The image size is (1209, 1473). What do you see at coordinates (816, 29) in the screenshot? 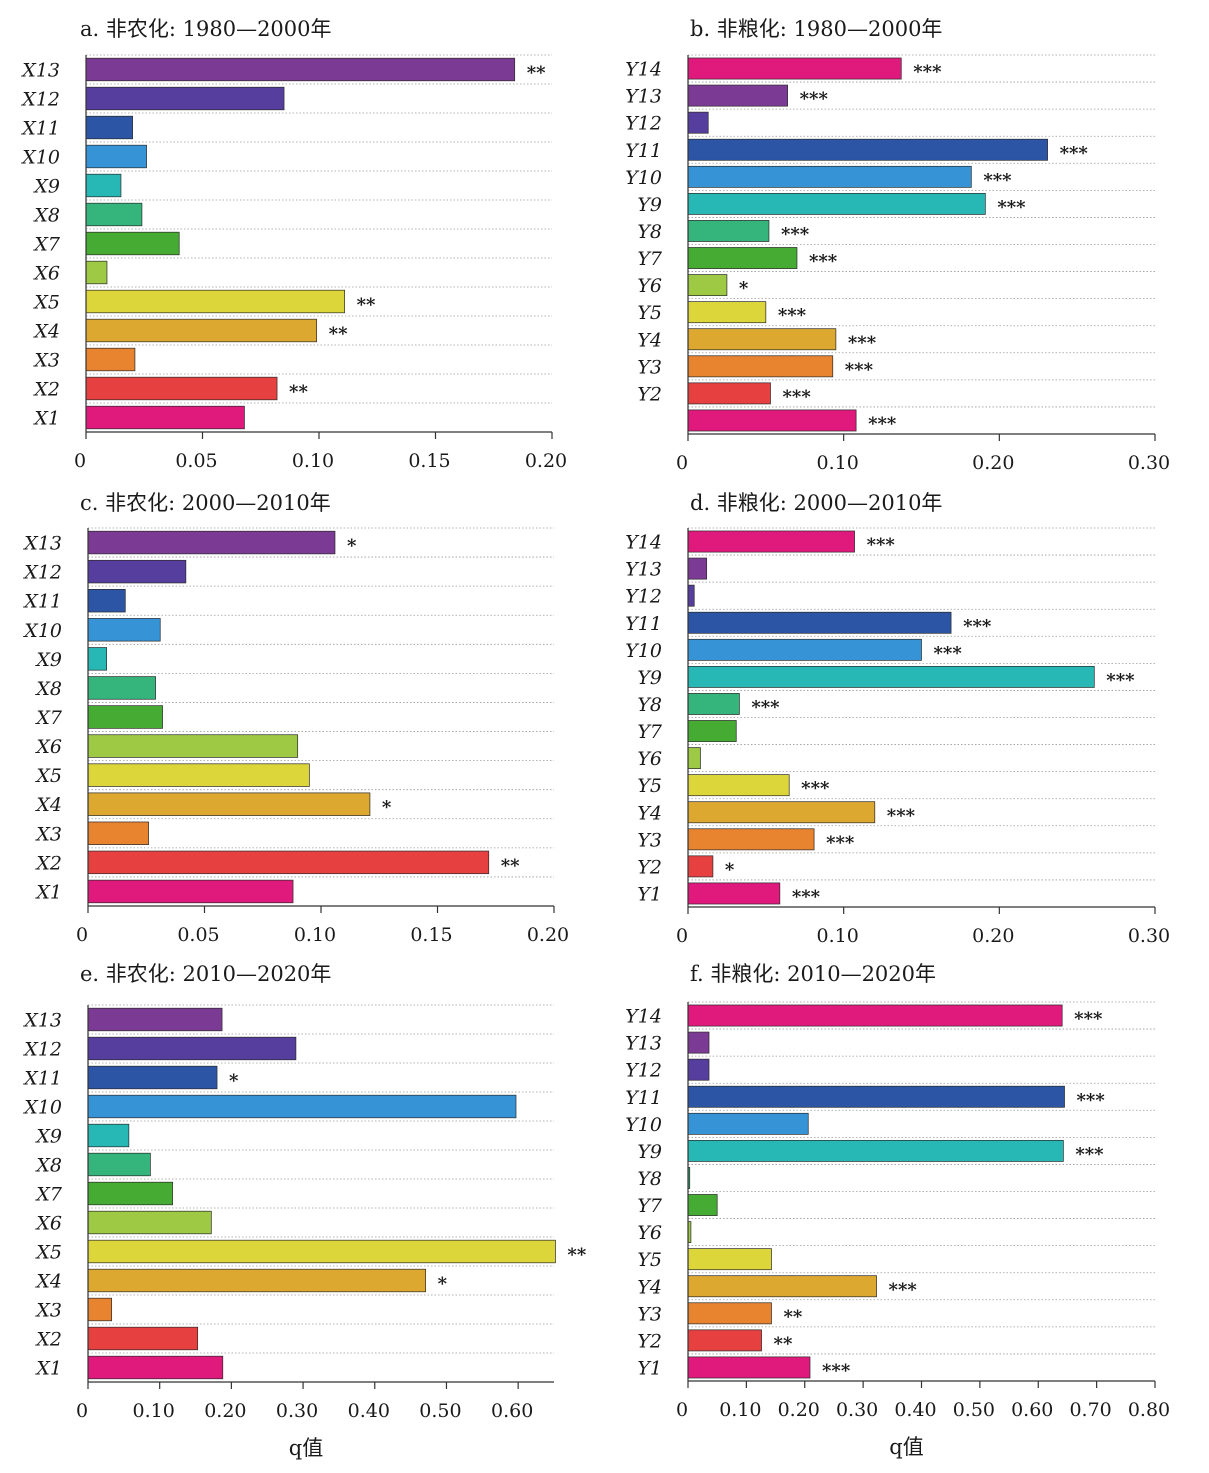
I see `panel-title: b. 非粮化: 1980—2000年` at bounding box center [816, 29].